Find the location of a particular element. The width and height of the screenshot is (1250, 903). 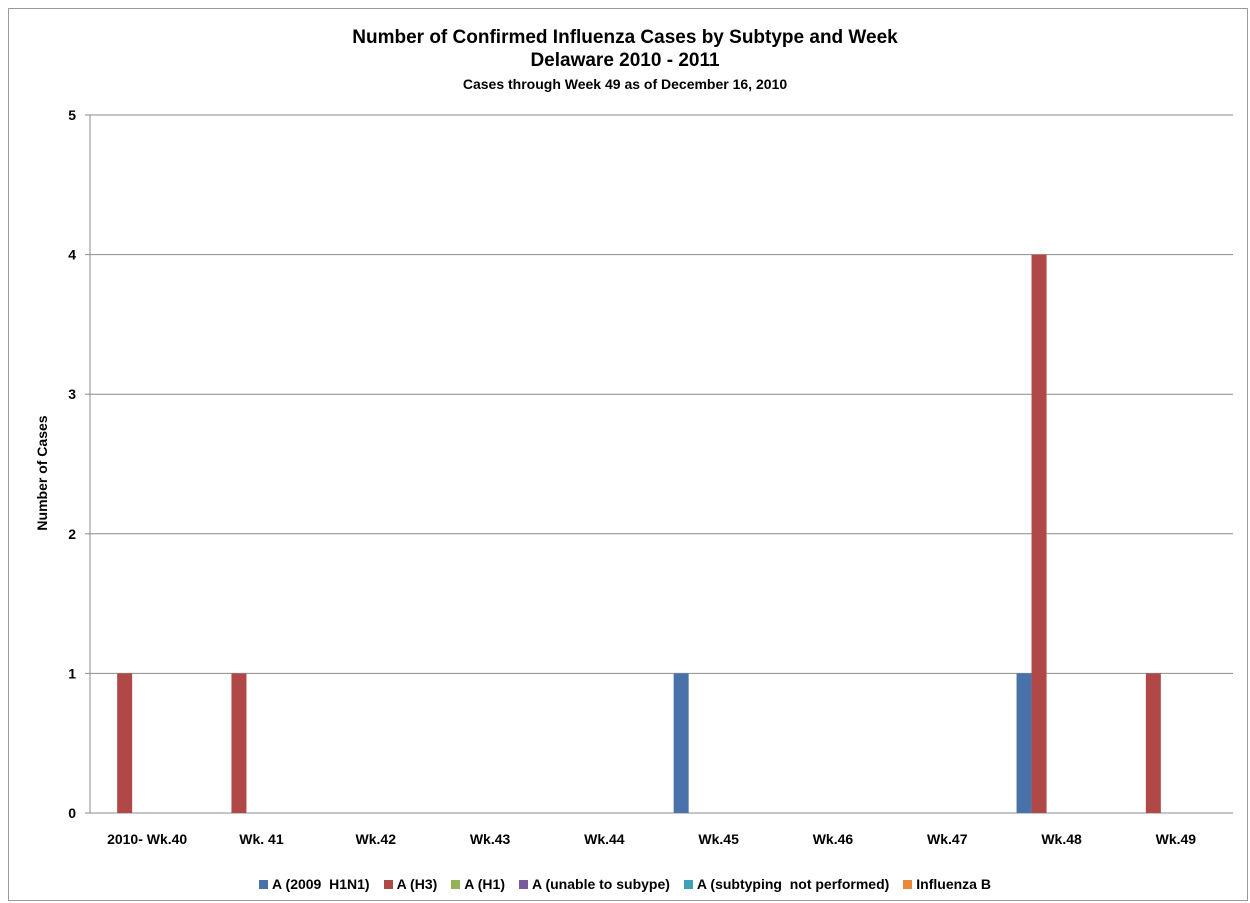

legend-label: A (H3) is located at coordinates (417, 884).